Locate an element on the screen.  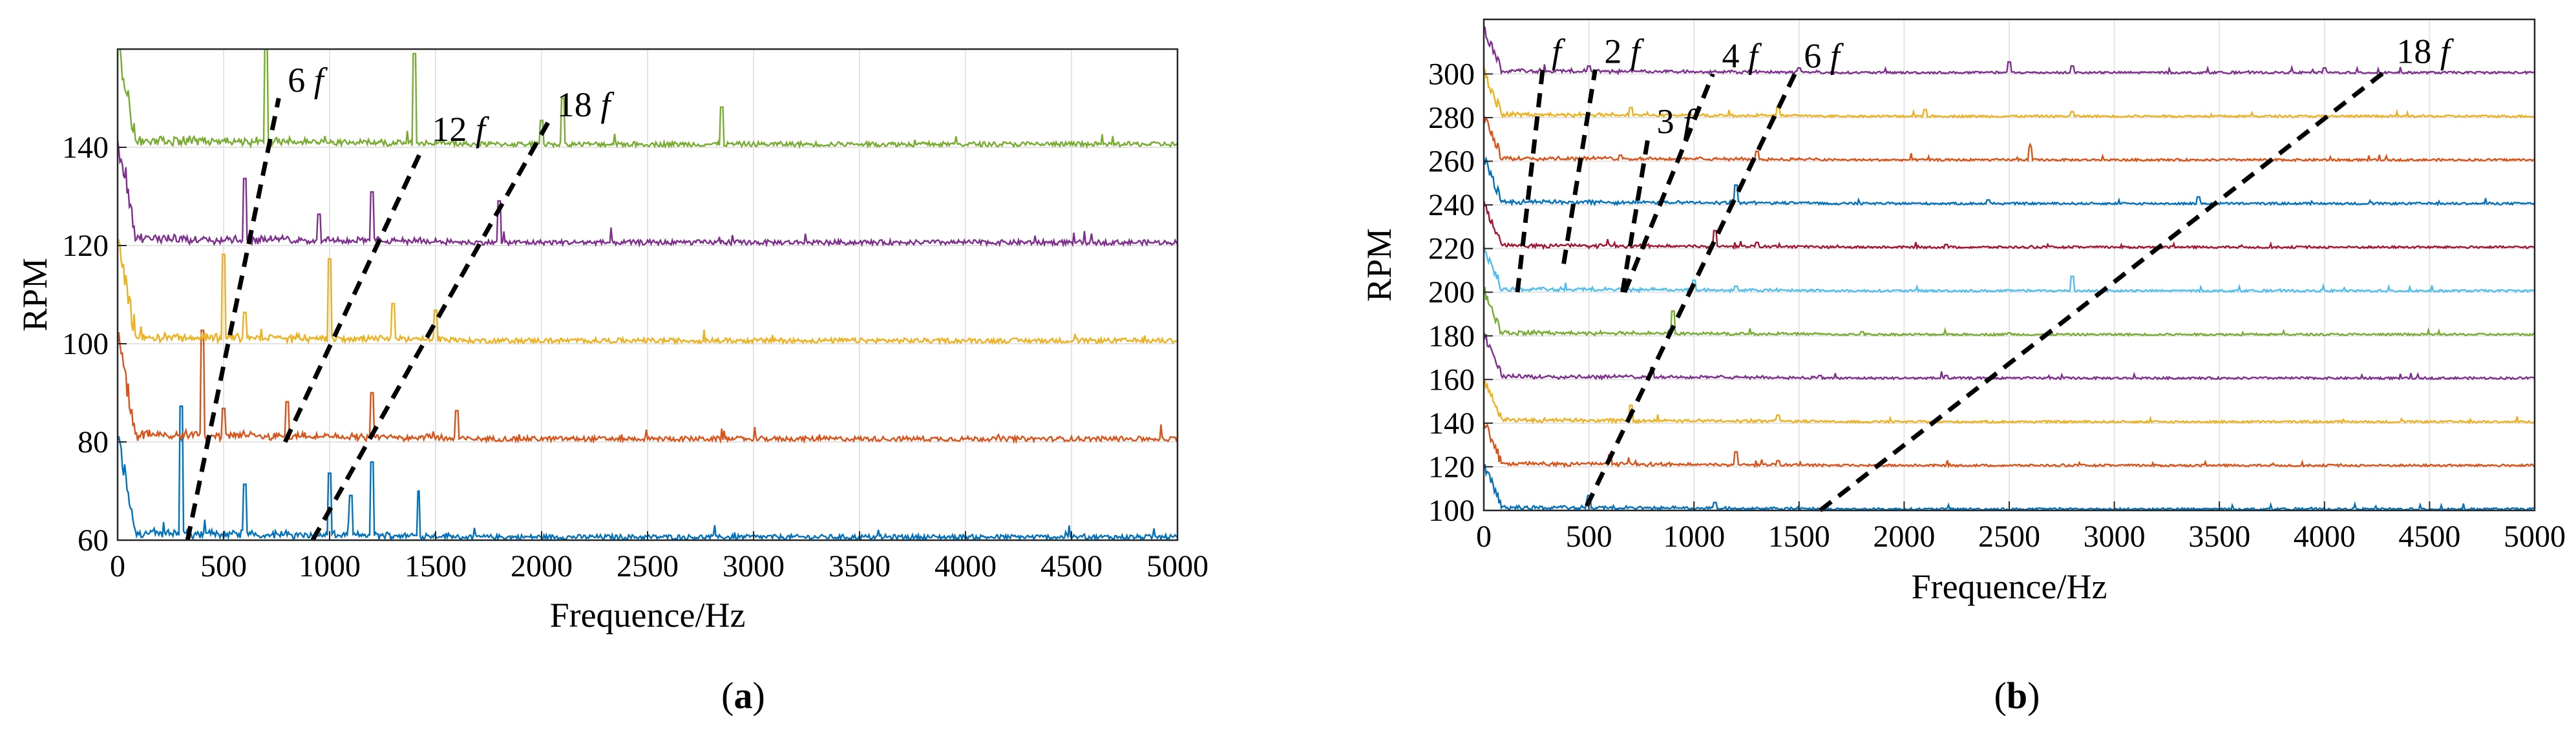
harmonic-label: 2 f is located at coordinates (1624, 51).